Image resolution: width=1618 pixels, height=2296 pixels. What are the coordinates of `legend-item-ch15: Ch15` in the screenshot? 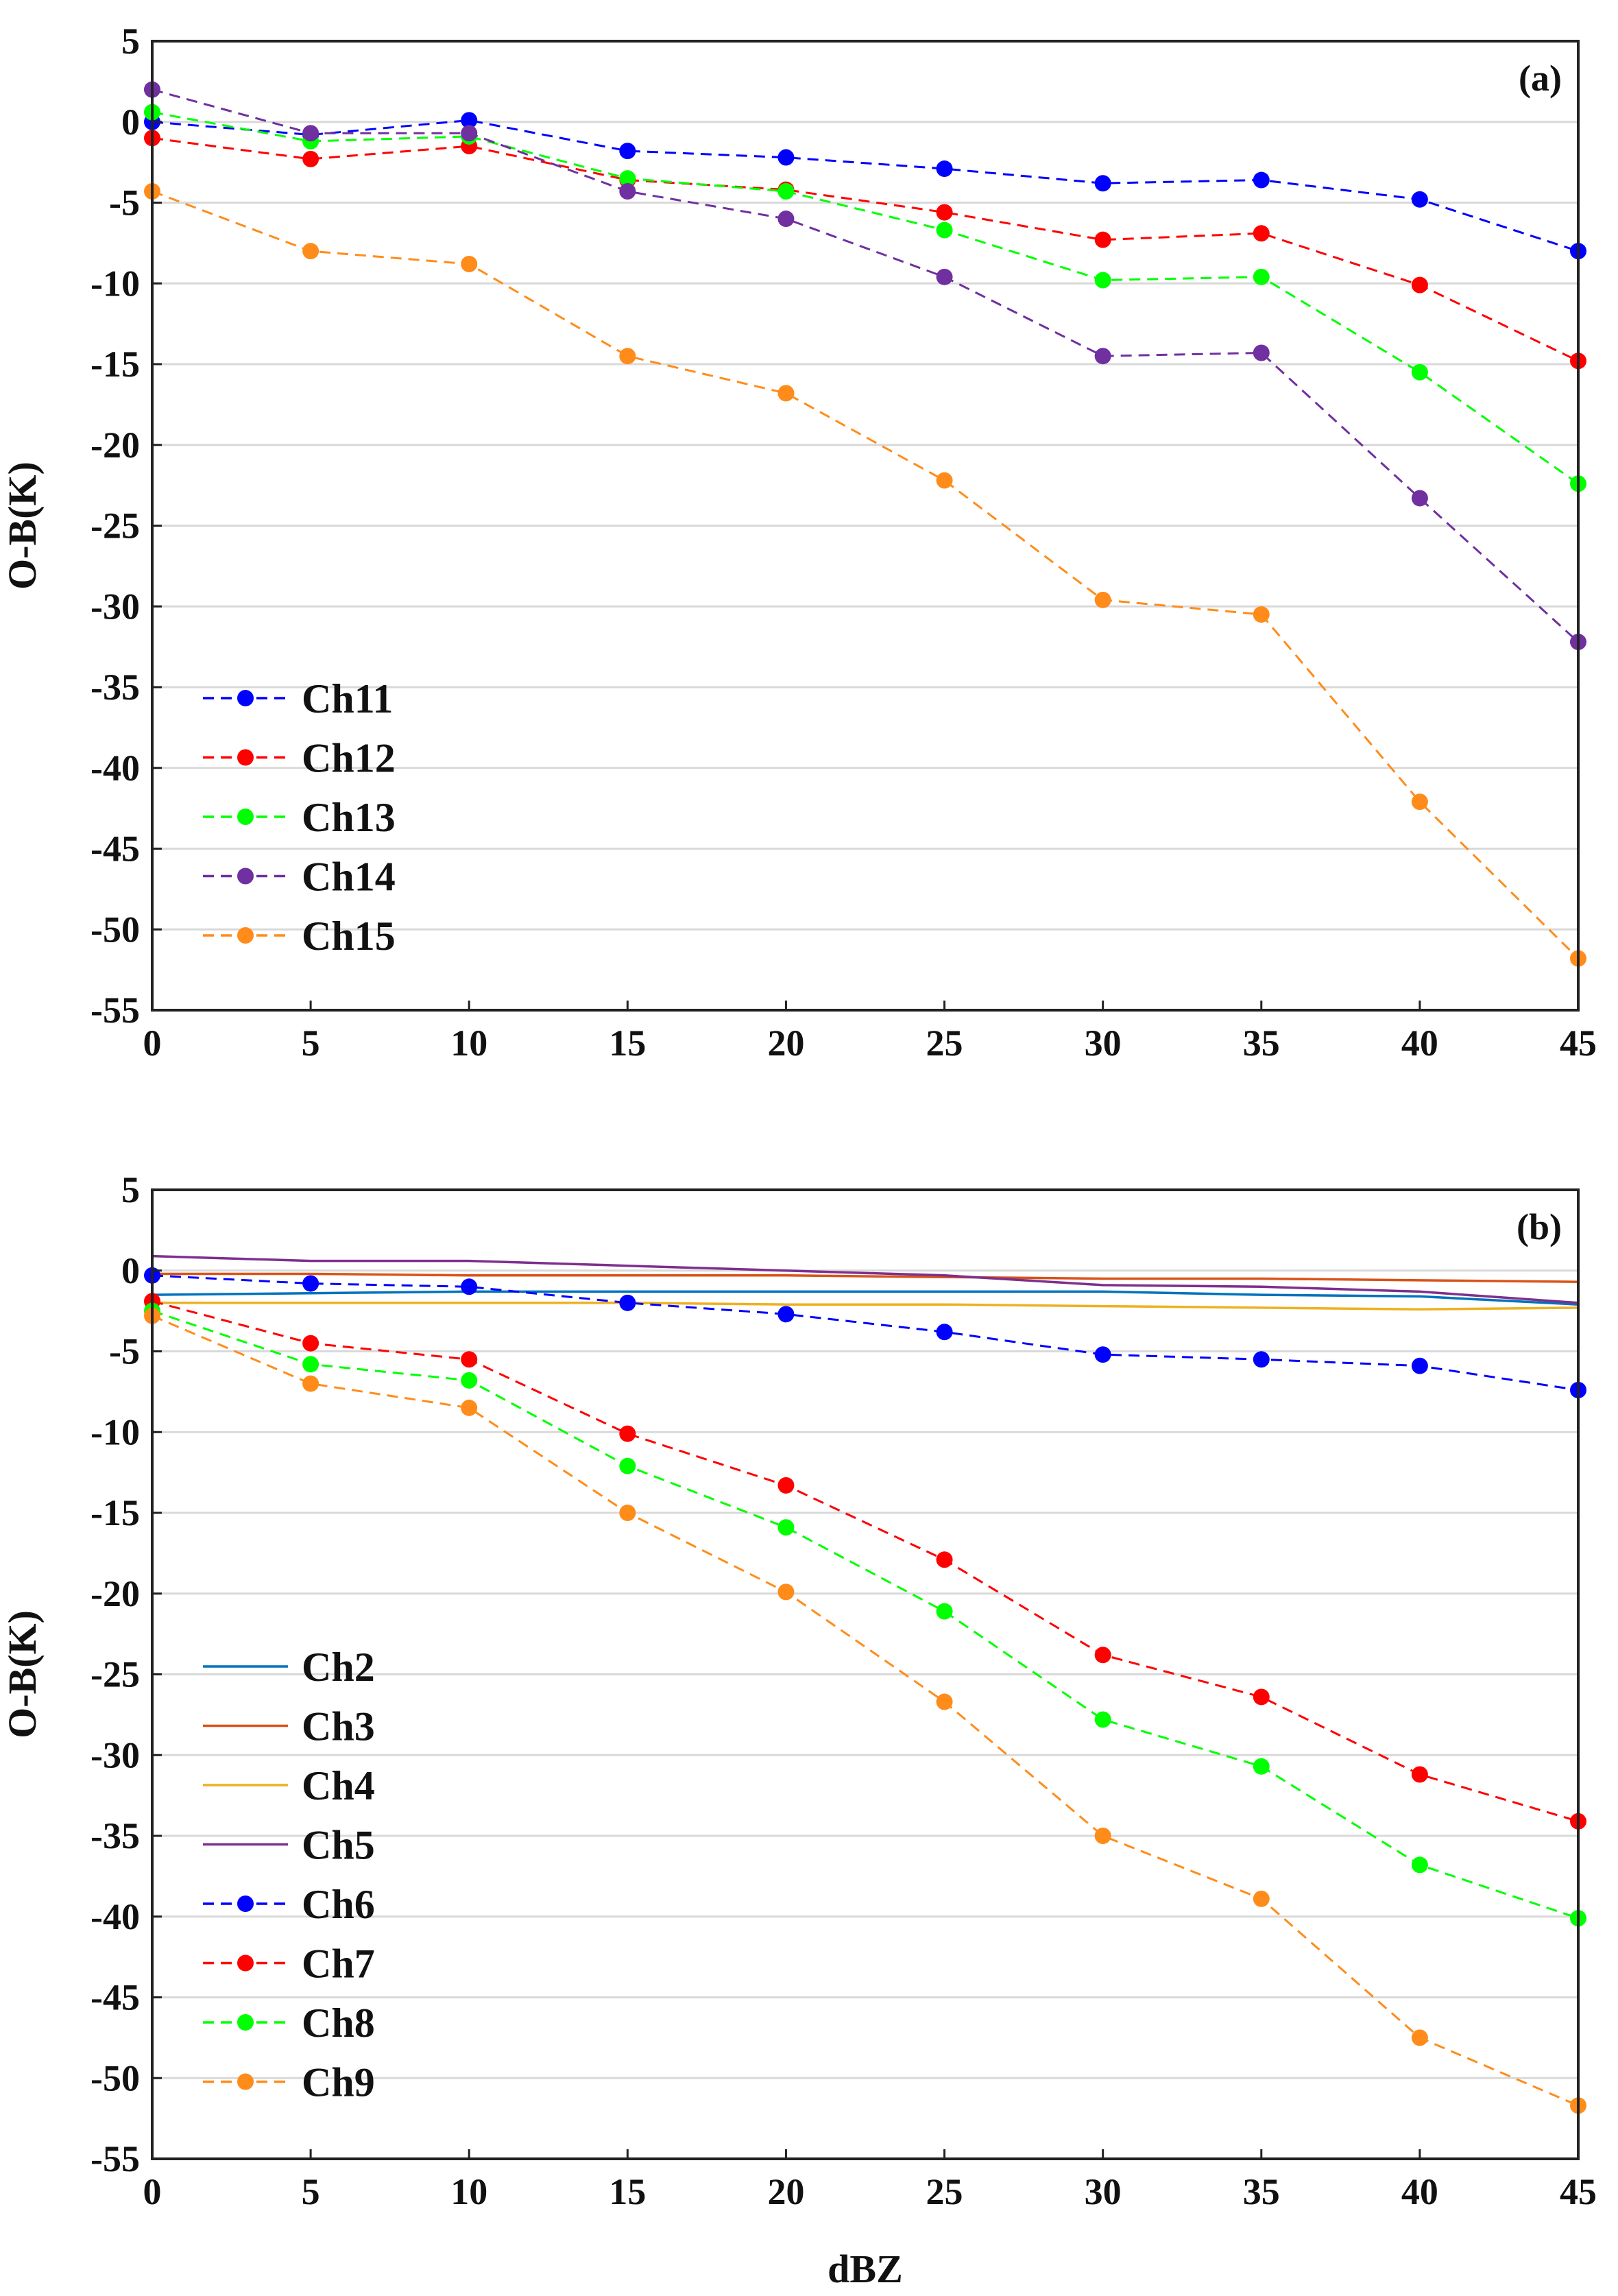 It's located at (299, 936).